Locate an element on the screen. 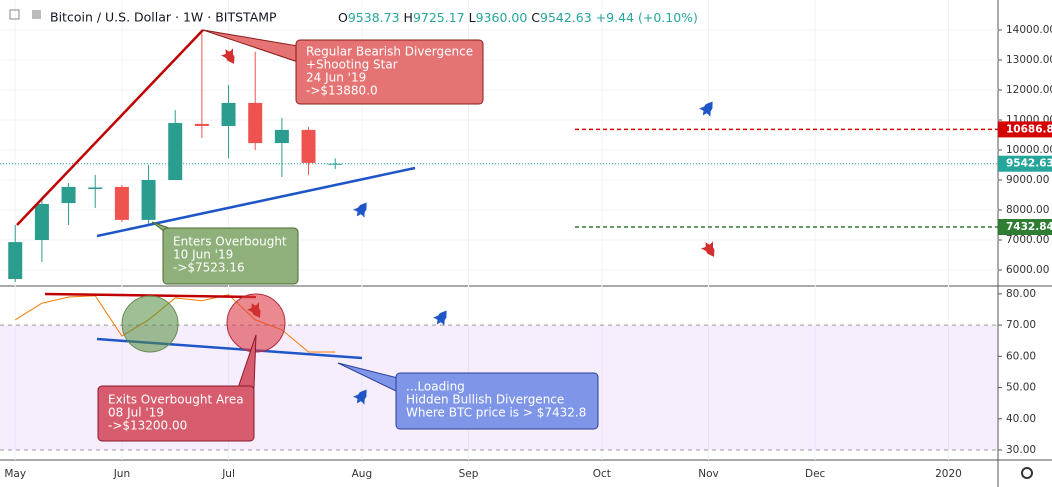  y-tick-label: 10000.00 is located at coordinates (1029, 150).